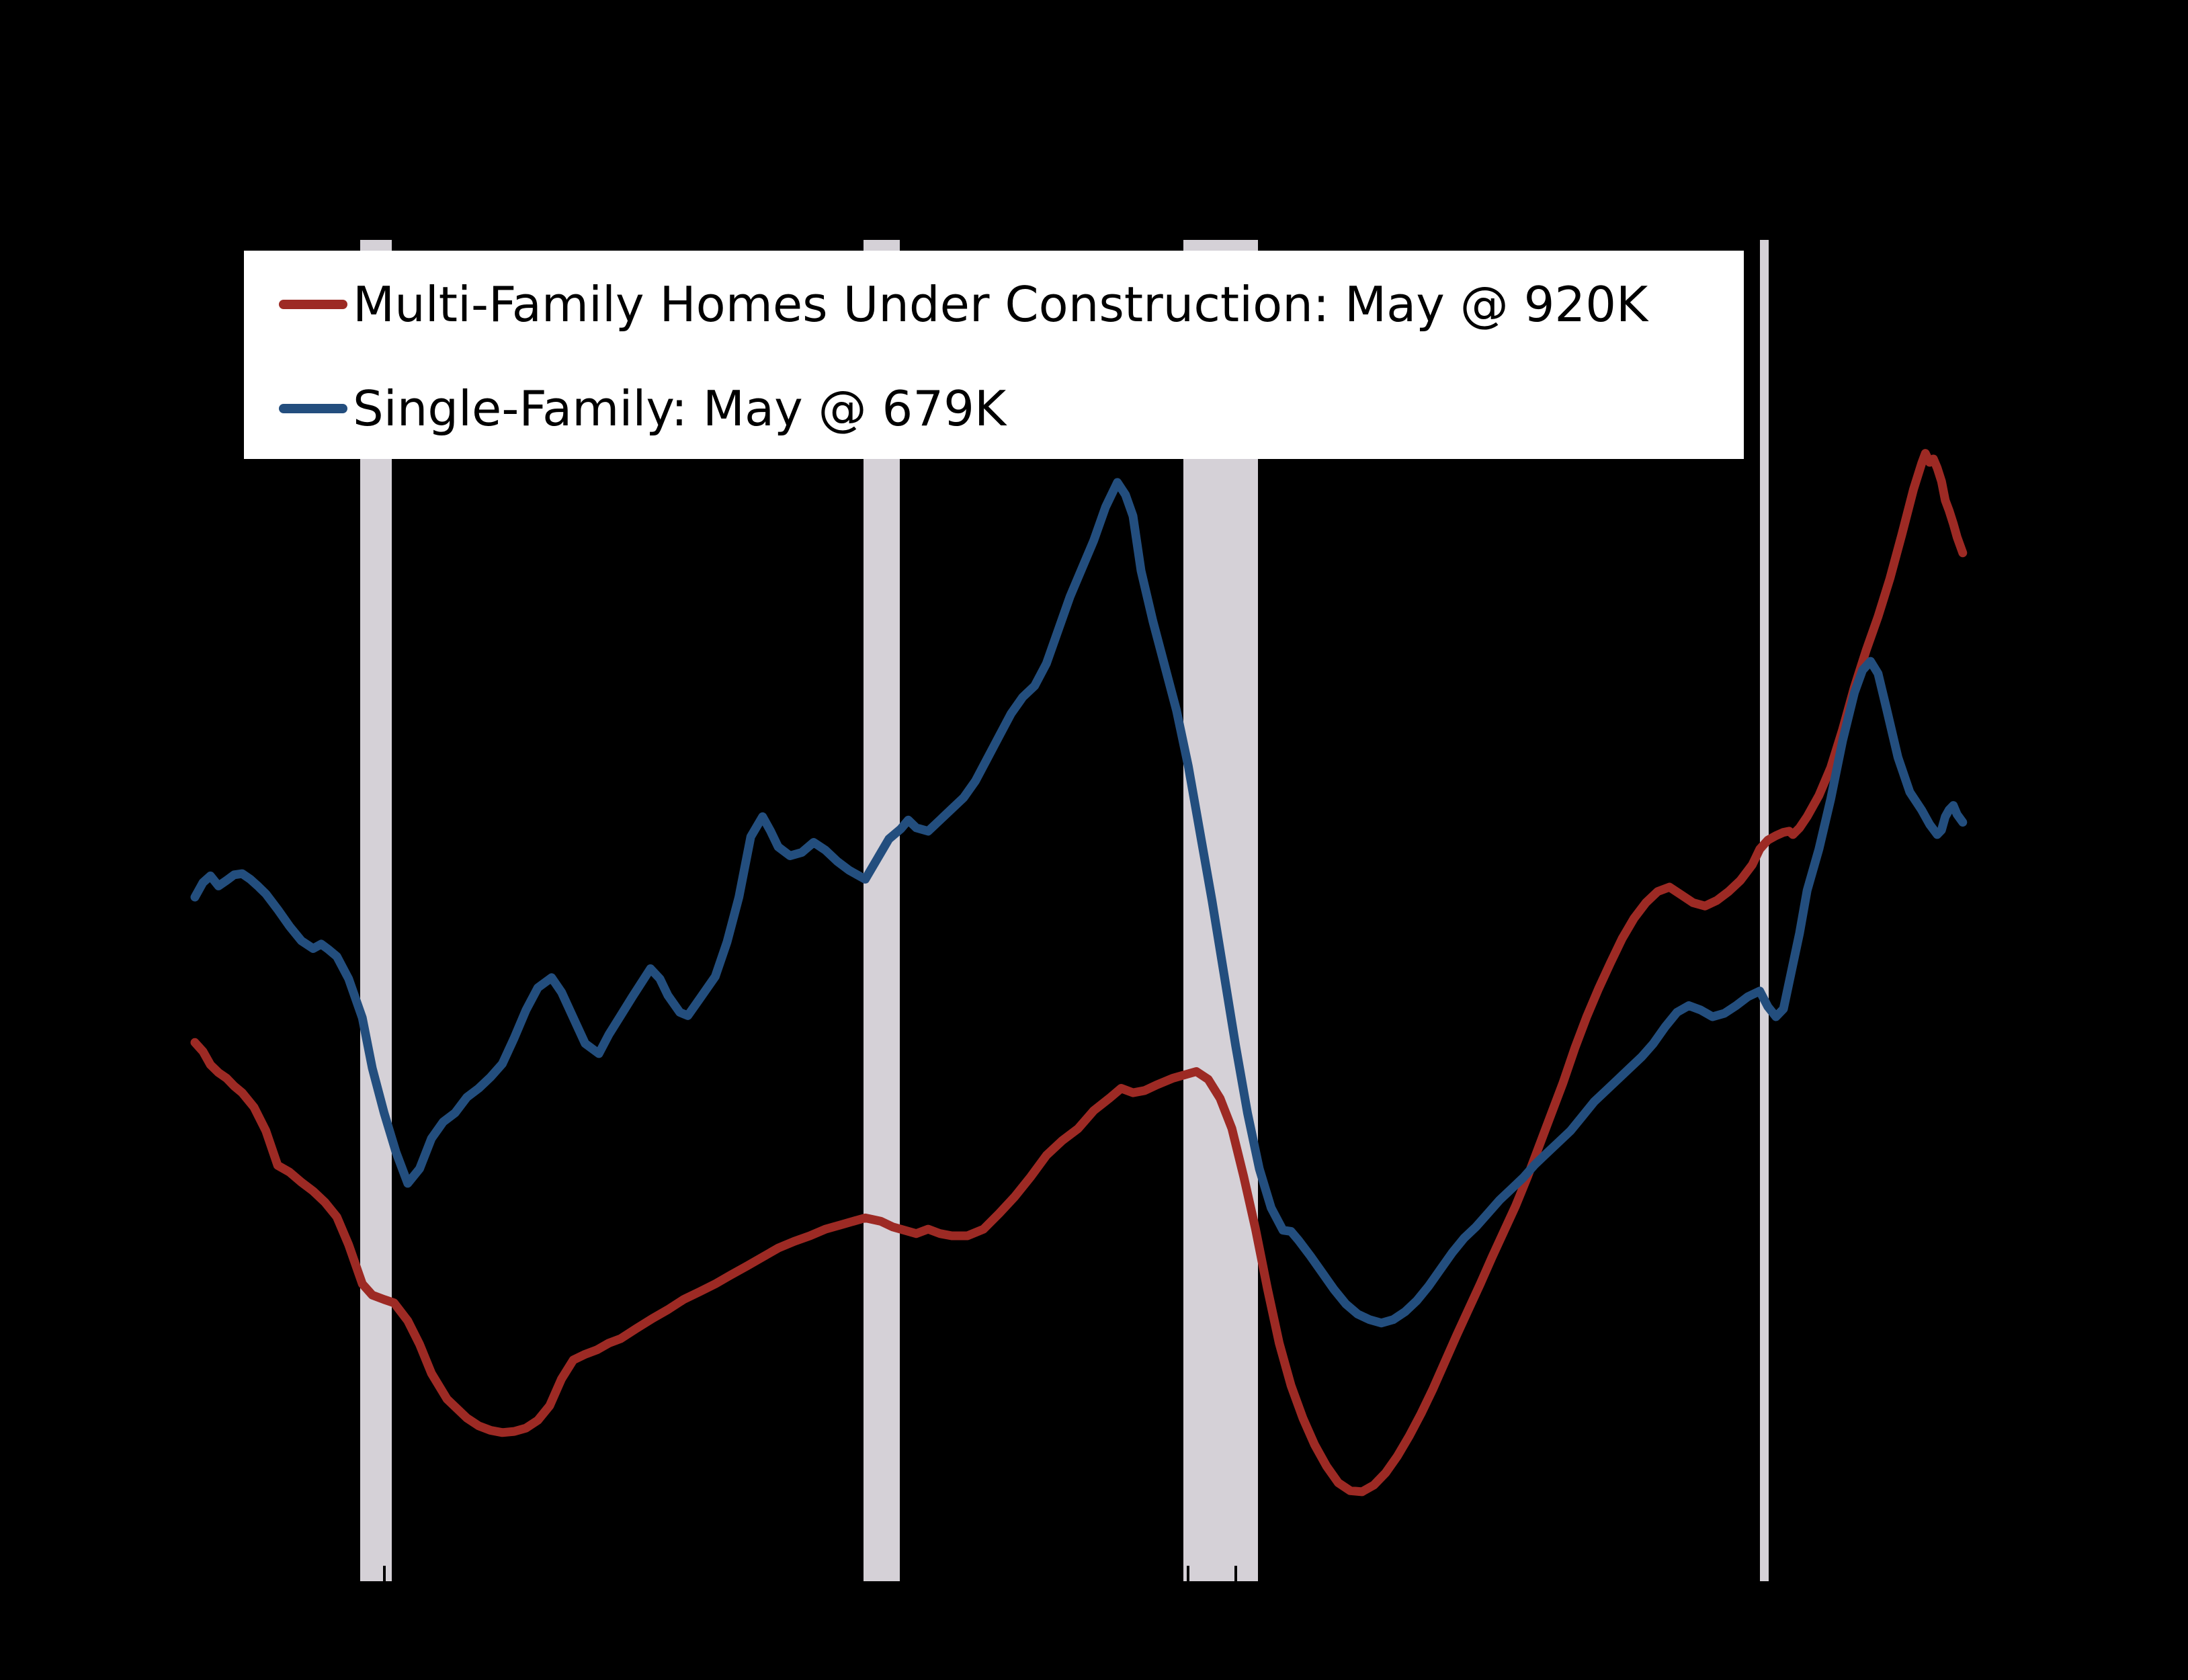 The height and width of the screenshot is (1680, 2188). I want to click on legend-label-single-family: Single-Family: May @ 679K, so click(680, 409).